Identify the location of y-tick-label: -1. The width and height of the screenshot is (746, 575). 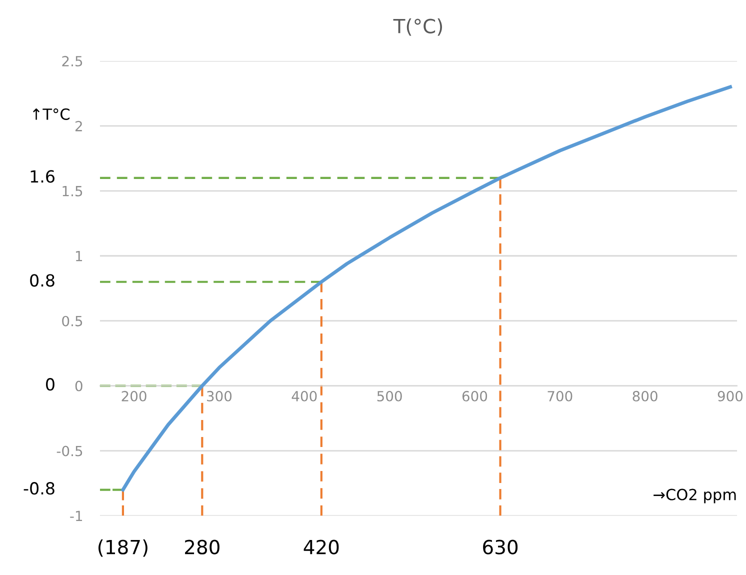
(76, 516).